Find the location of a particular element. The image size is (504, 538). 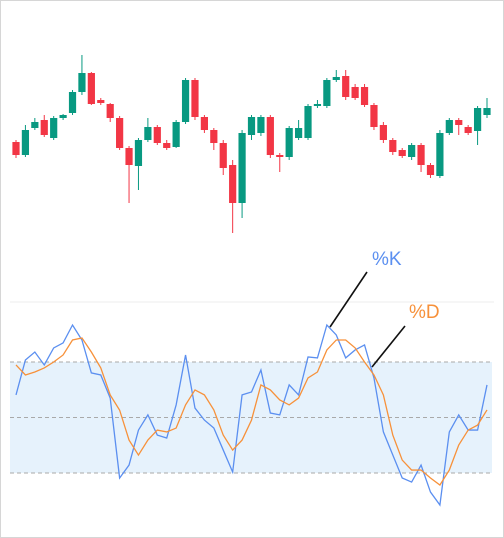

legend-label: %K is located at coordinates (387, 259).